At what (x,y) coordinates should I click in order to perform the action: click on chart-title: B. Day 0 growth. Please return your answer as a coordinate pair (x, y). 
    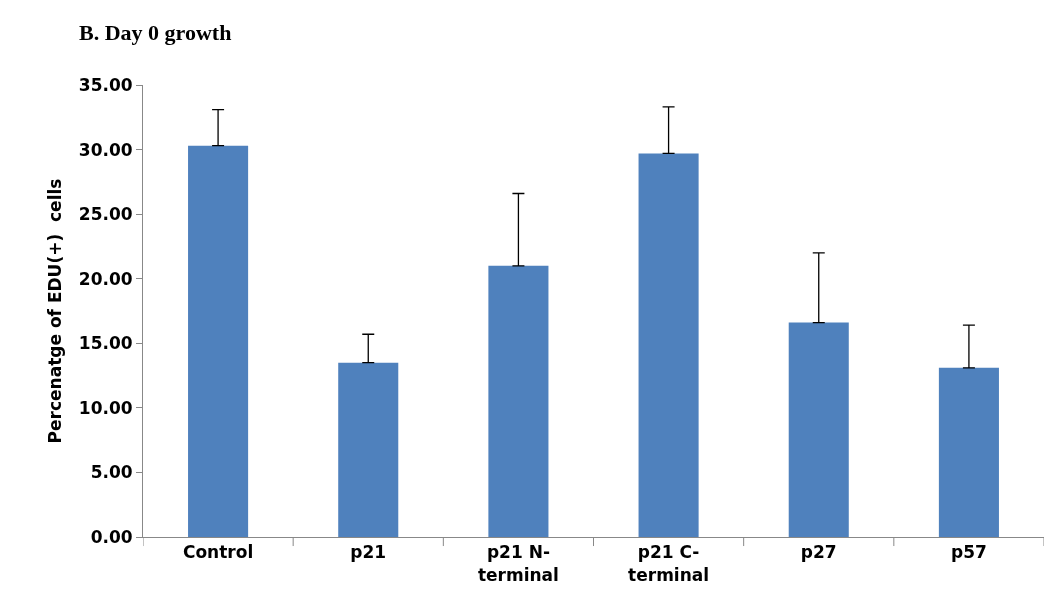
    Looking at the image, I should click on (155, 32).